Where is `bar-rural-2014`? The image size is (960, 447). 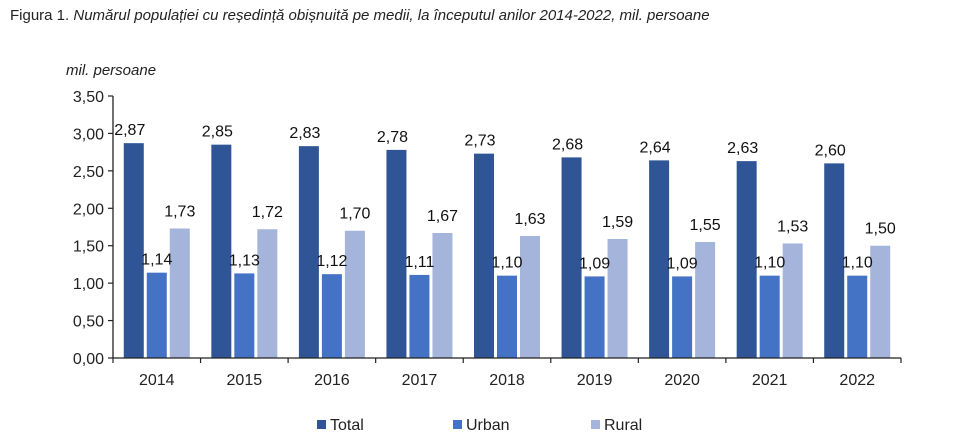
bar-rural-2014 is located at coordinates (179, 293).